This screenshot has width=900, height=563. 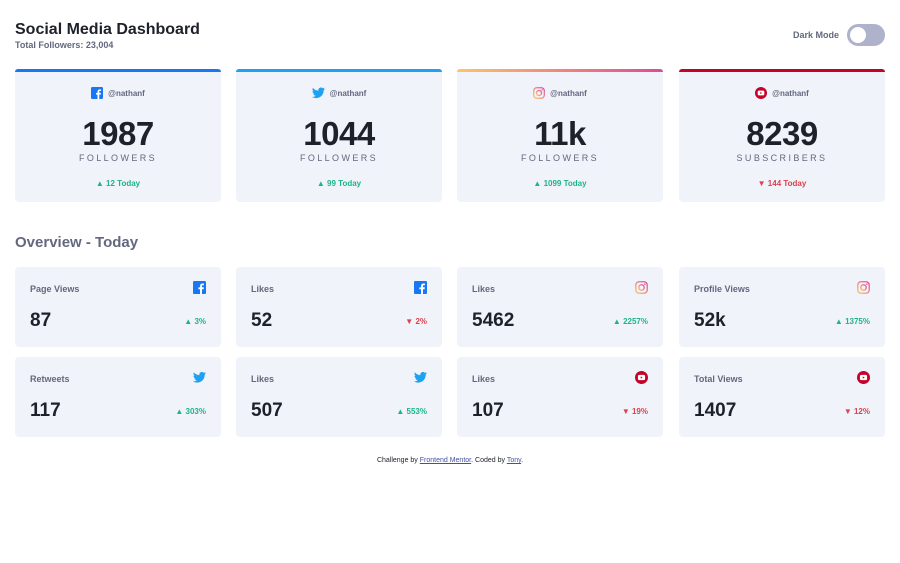 I want to click on metric-change-text: 1375%, so click(x=857, y=321).